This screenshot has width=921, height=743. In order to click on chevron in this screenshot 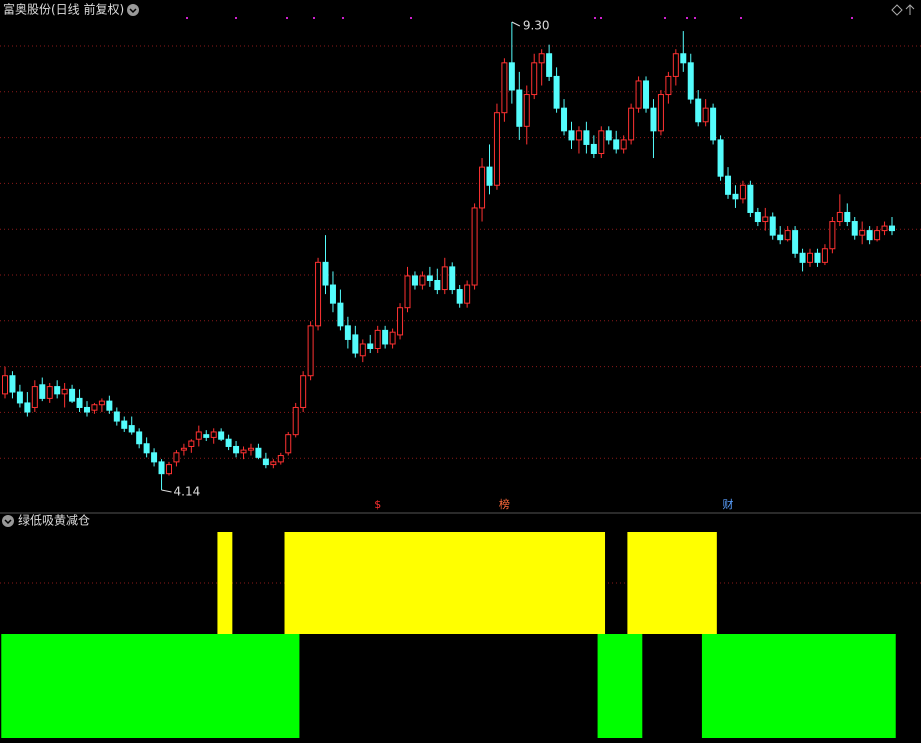, I will do `click(133, 11)`.